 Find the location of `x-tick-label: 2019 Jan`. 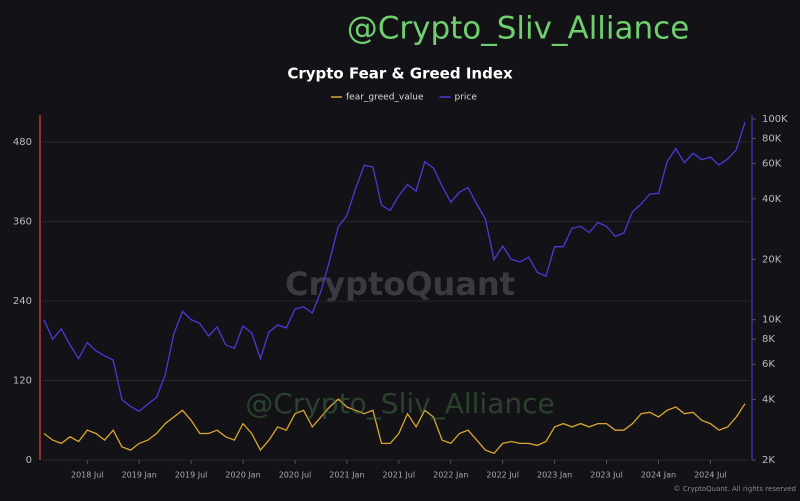

x-tick-label: 2019 Jan is located at coordinates (139, 475).